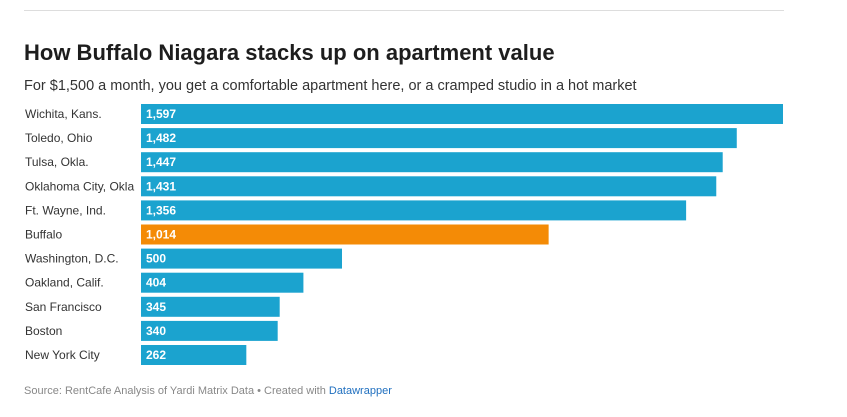 The width and height of the screenshot is (847, 417). Describe the element at coordinates (404, 10) in the screenshot. I see `top-rule` at that location.